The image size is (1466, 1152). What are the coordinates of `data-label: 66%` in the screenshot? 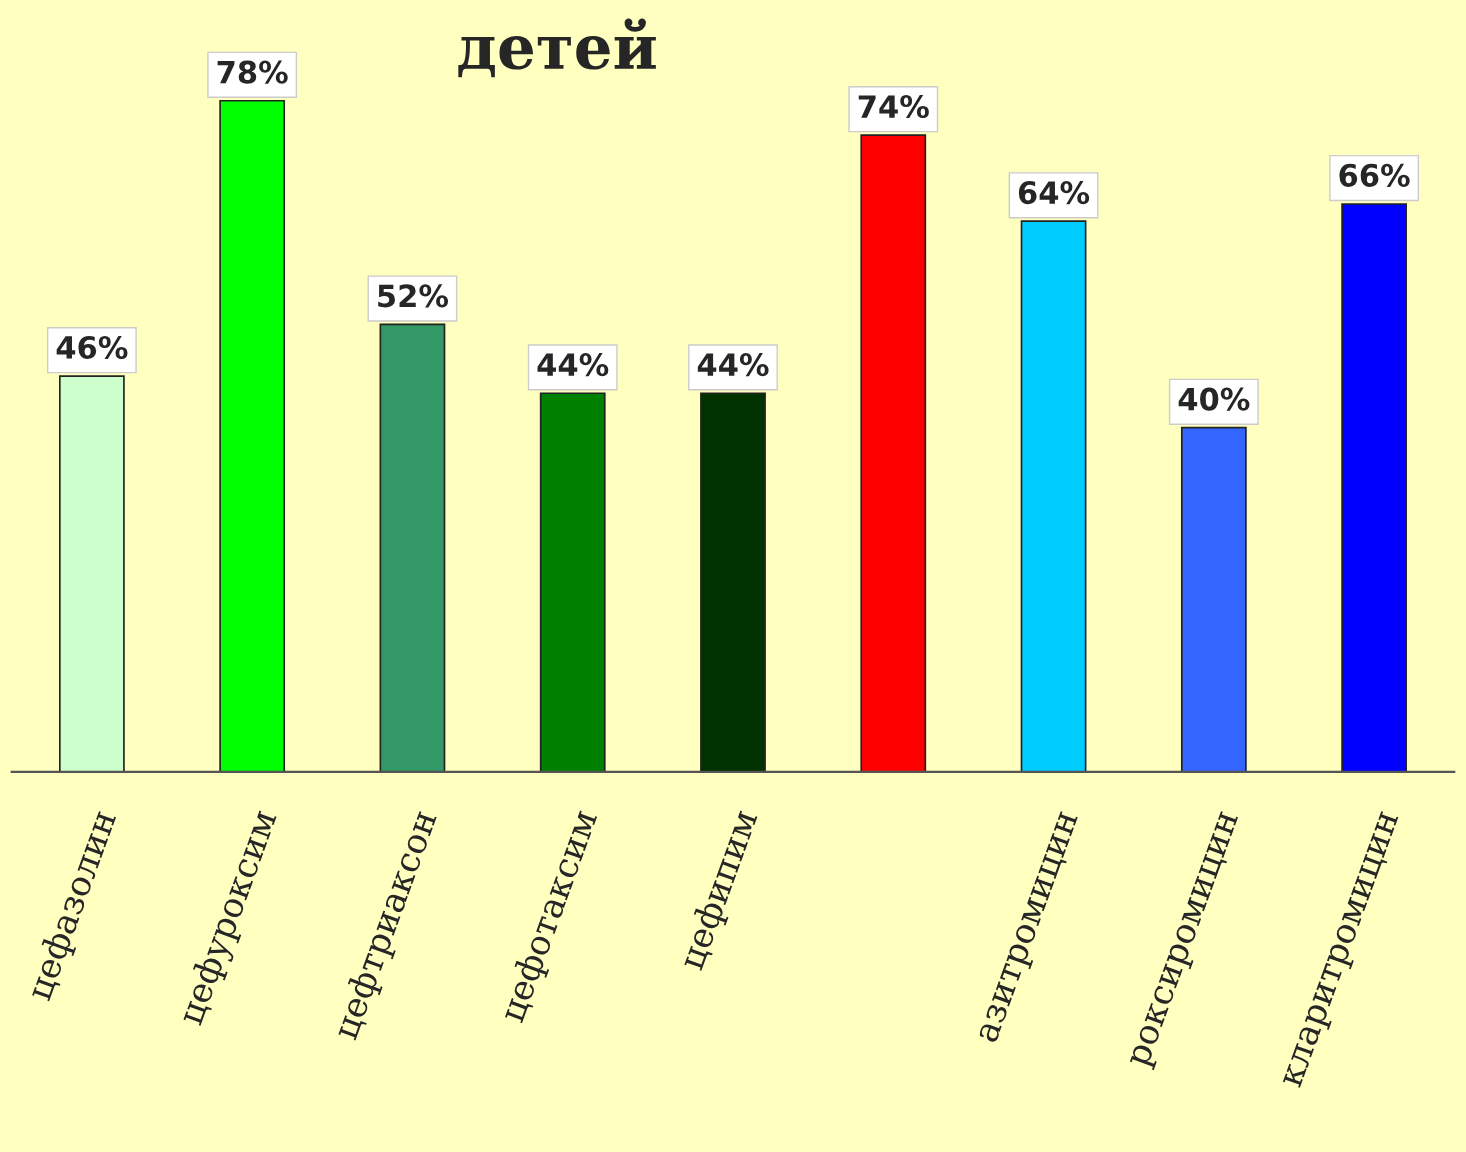 It's located at (1374, 175).